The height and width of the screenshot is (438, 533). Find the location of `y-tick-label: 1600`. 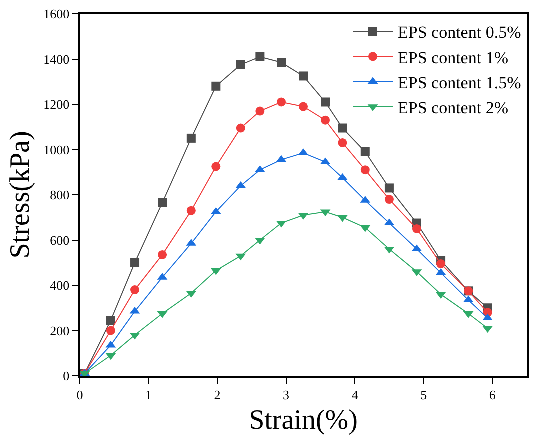

y-tick-label: 1600 is located at coordinates (57, 14).